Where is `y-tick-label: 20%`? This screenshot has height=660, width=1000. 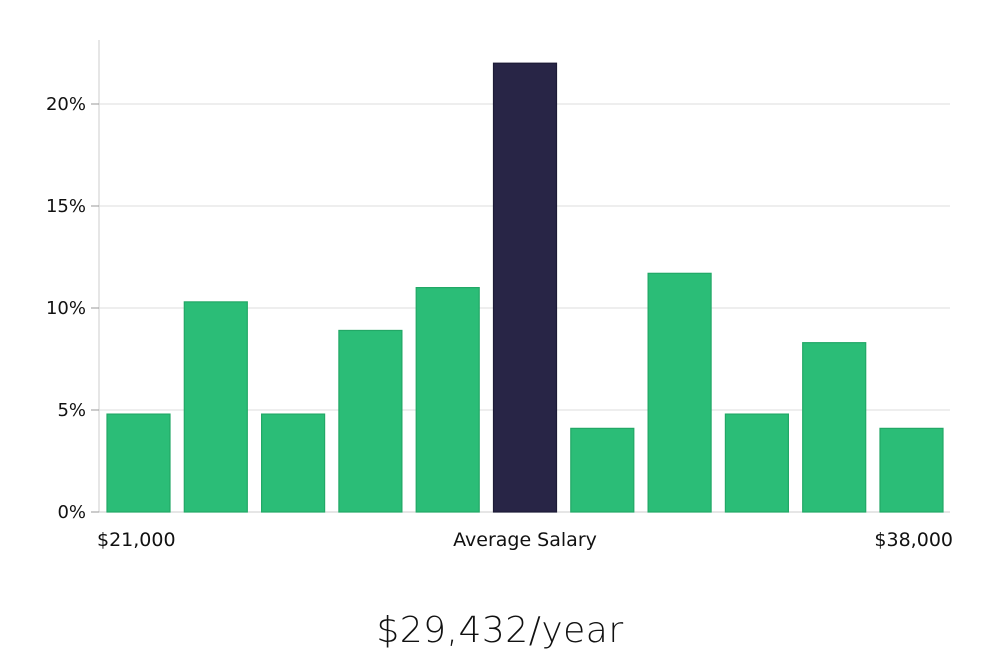 y-tick-label: 20% is located at coordinates (66, 104).